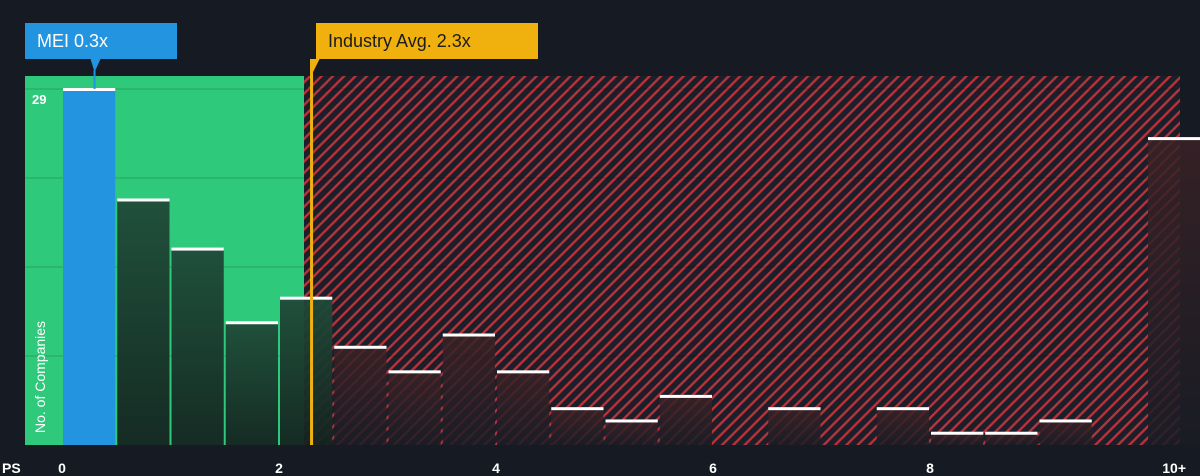 The image size is (1200, 476). What do you see at coordinates (930, 468) in the screenshot?
I see `x-tick-label: 8` at bounding box center [930, 468].